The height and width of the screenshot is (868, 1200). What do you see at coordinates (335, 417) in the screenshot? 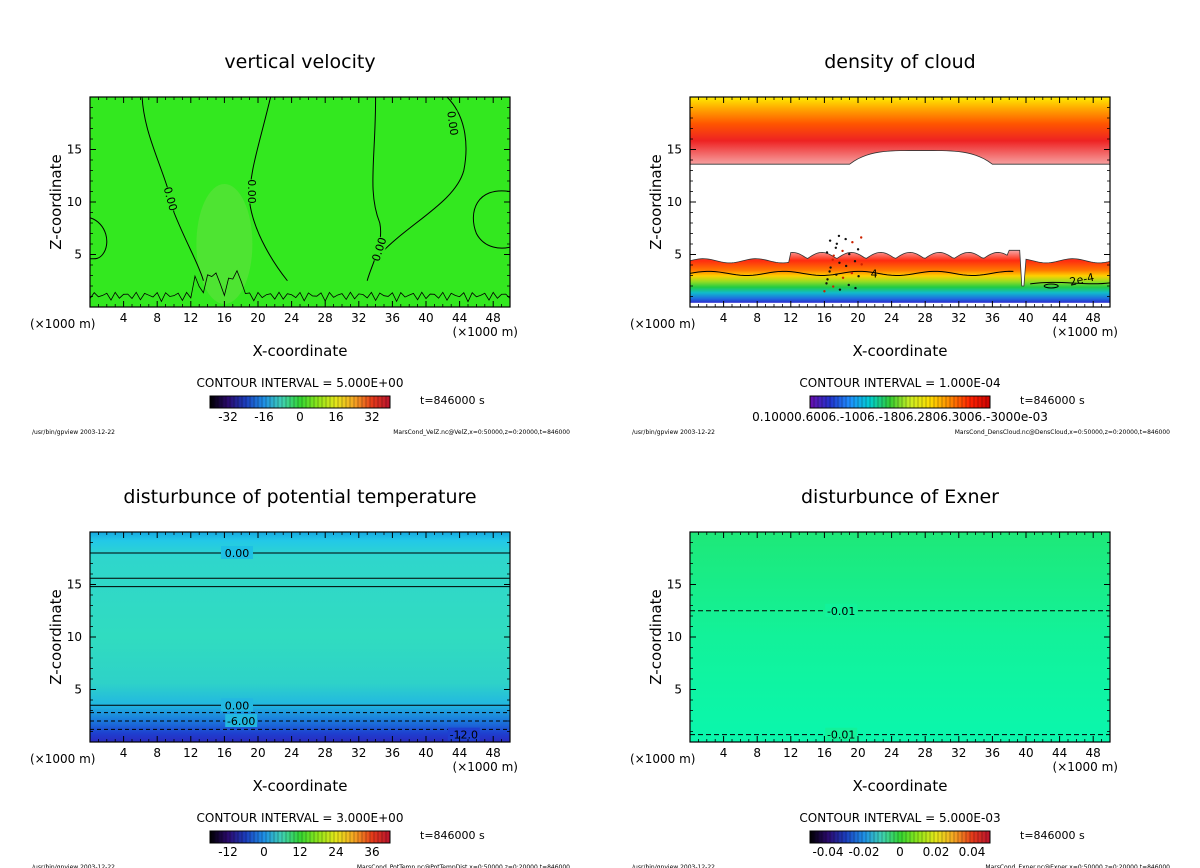
I see `colorbar-tick-label: 16` at bounding box center [335, 417].